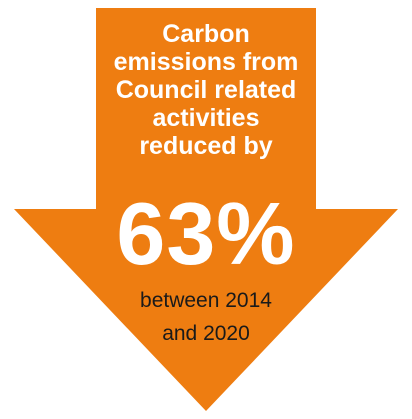 Image resolution: width=412 pixels, height=419 pixels. What do you see at coordinates (206, 300) in the screenshot?
I see `time-period-line: between 2014` at bounding box center [206, 300].